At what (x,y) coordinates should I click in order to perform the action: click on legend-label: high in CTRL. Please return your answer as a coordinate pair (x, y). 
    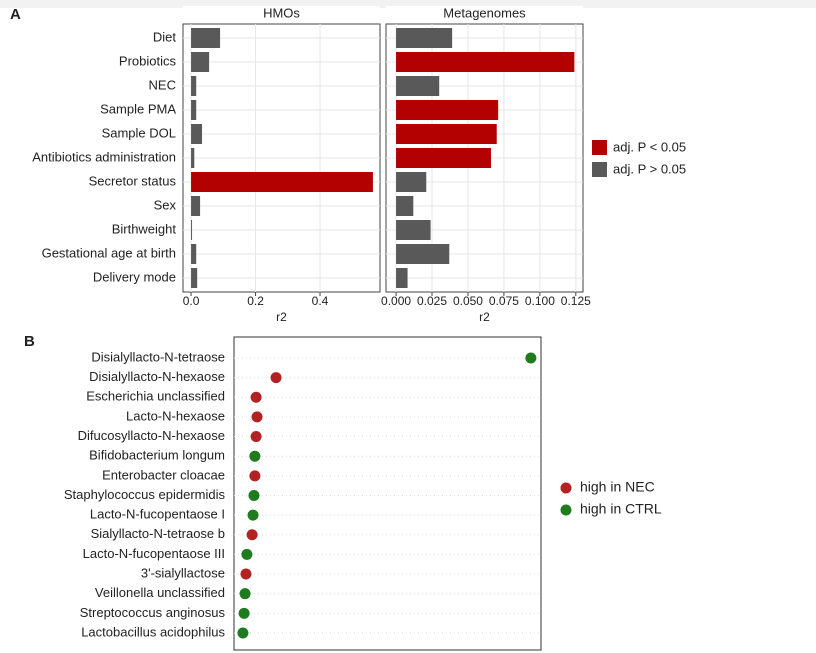
    Looking at the image, I should click on (621, 509).